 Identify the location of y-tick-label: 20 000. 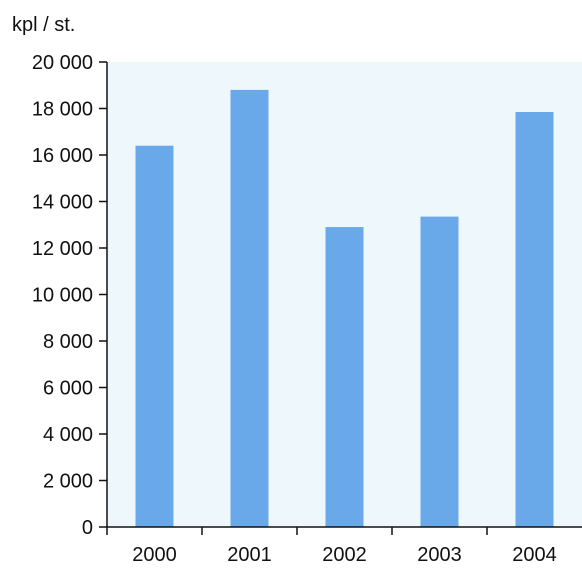
(62, 63).